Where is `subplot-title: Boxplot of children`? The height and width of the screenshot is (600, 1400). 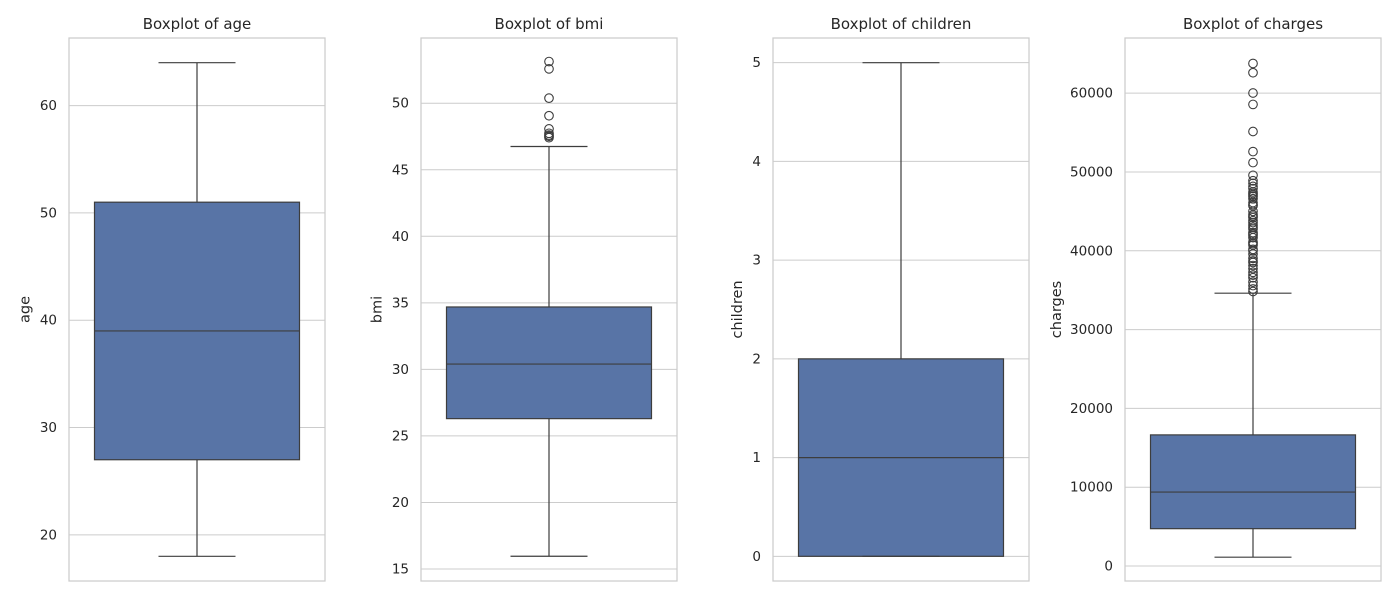
subplot-title: Boxplot of children is located at coordinates (901, 24).